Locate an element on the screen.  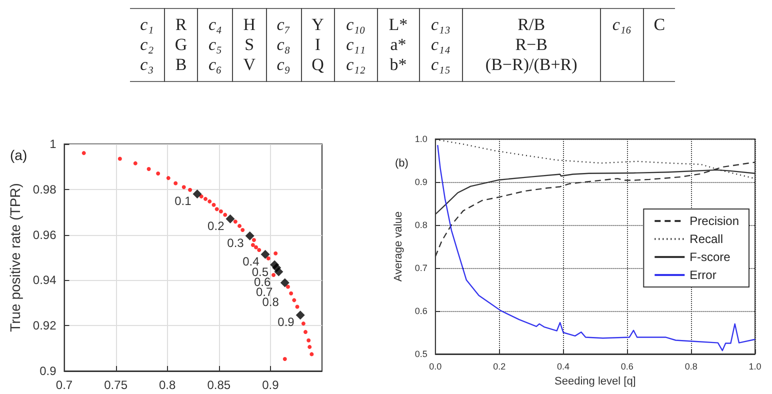
text: S is located at coordinates (249, 44).